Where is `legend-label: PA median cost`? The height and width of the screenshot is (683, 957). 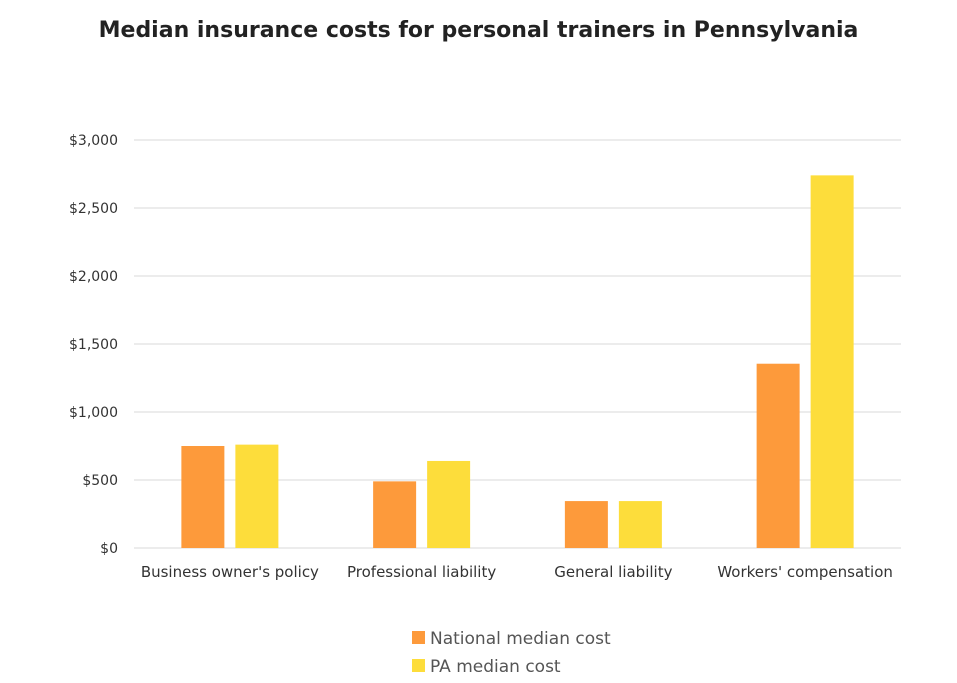 legend-label: PA median cost is located at coordinates (495, 667).